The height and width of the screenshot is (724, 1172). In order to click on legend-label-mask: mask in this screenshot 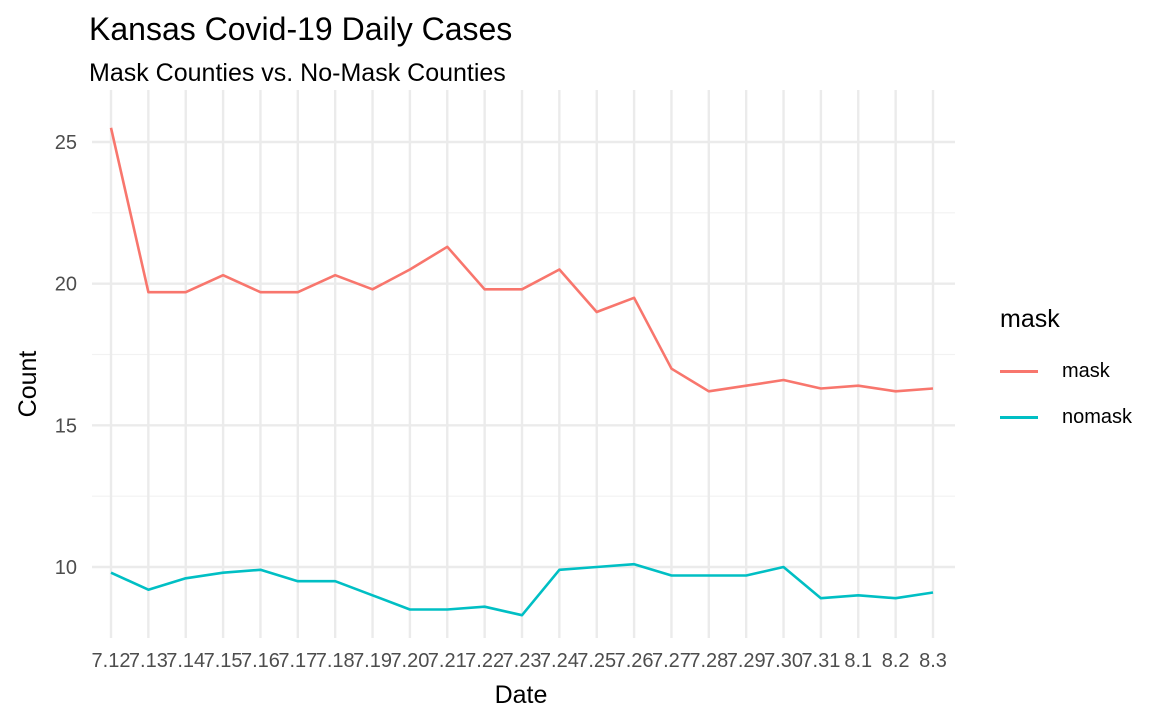, I will do `click(1086, 370)`.